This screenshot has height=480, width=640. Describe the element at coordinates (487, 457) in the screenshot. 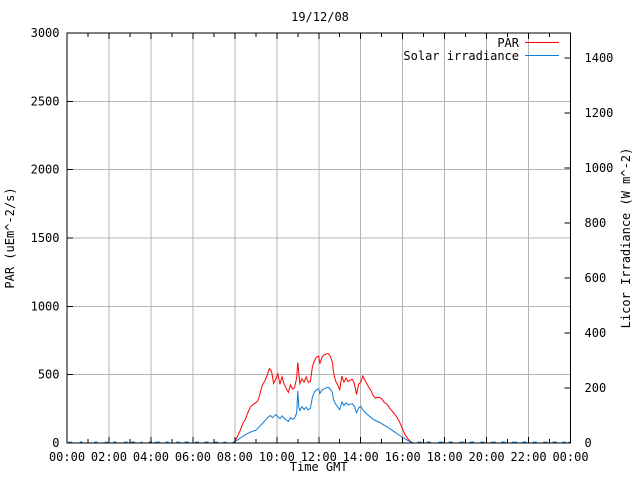

I see `x-tick-label: 20:00` at that location.